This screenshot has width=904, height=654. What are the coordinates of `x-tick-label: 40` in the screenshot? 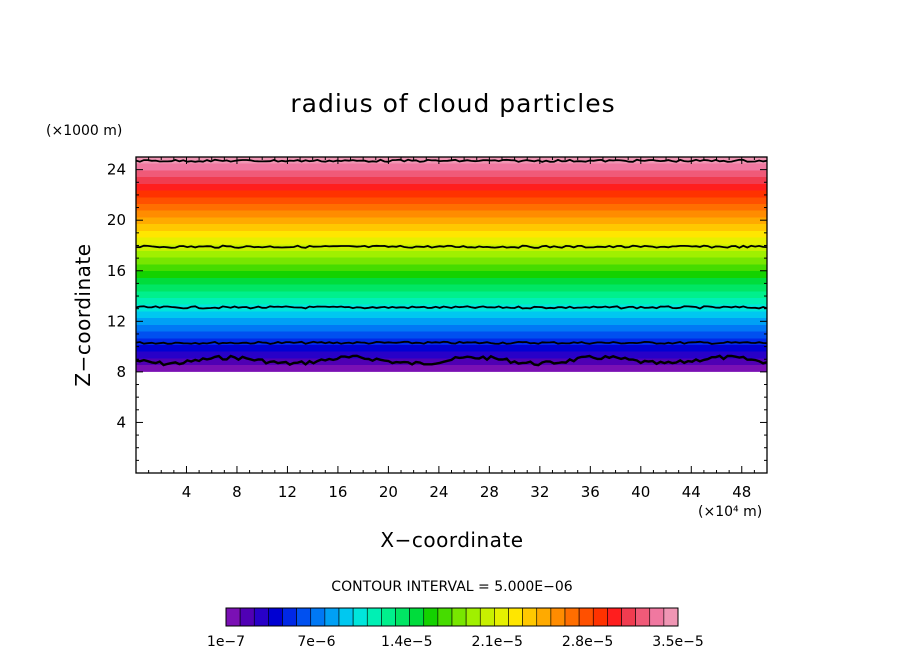 It's located at (640, 492).